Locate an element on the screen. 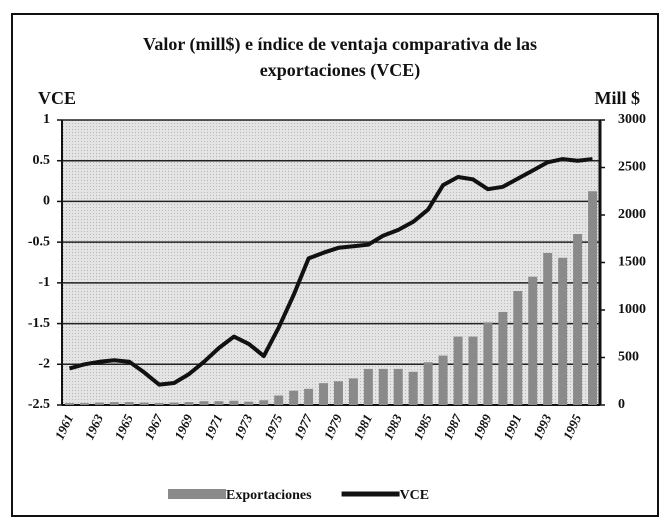 This screenshot has width=670, height=528. x-tick-label: 1961 is located at coordinates (64, 427).